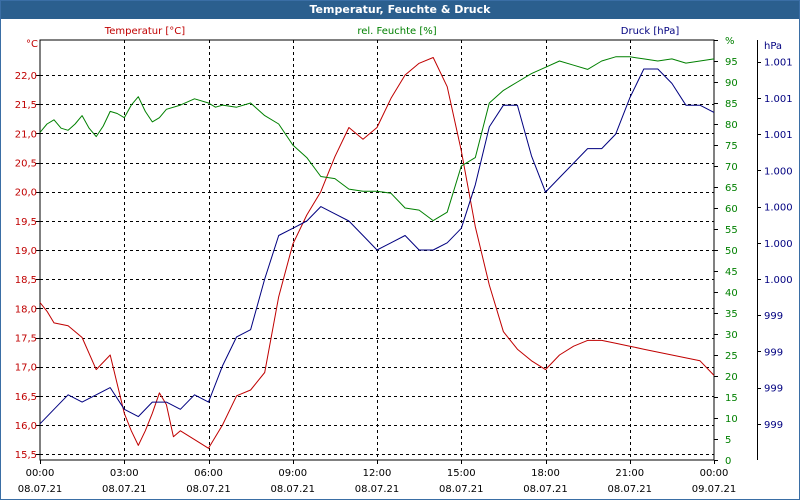 The image size is (800, 500). Describe the element at coordinates (400, 10) in the screenshot. I see `chart-title: Temperatur, Feuchte & Druck` at that location.